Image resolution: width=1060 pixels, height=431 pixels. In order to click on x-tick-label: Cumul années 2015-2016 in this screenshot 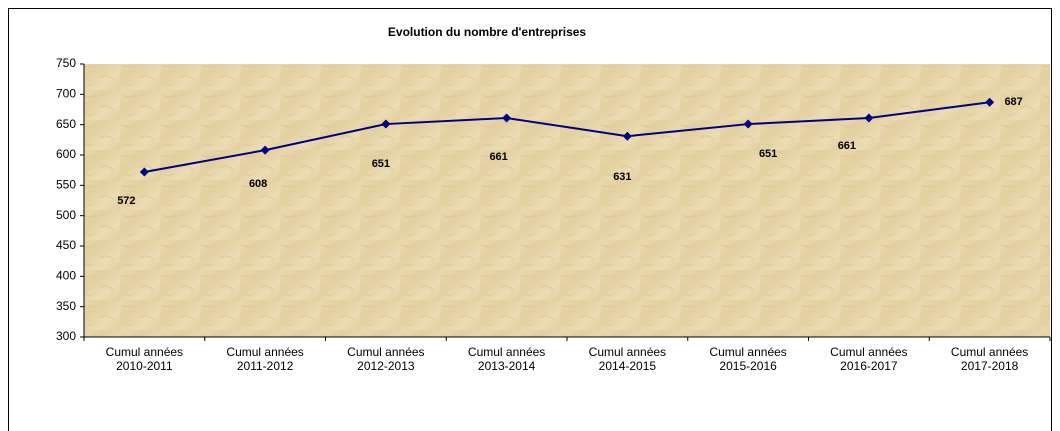, I will do `click(748, 359)`.